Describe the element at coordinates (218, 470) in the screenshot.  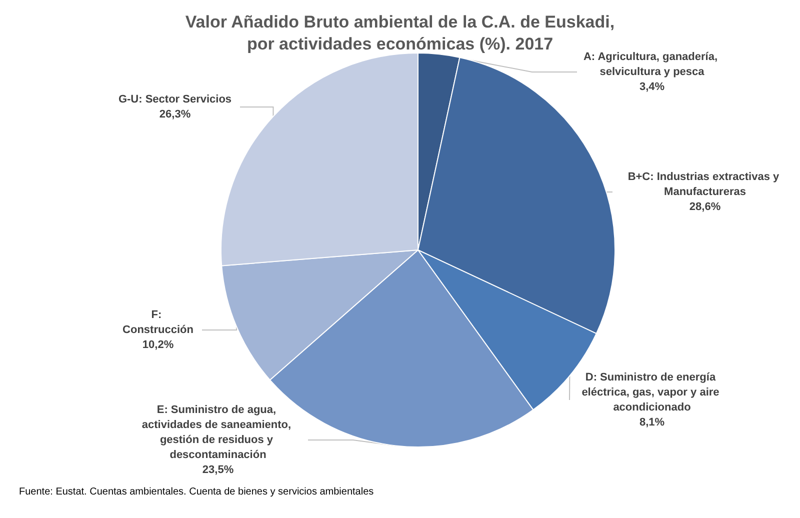
I see `data-label: 23,5%` at that location.